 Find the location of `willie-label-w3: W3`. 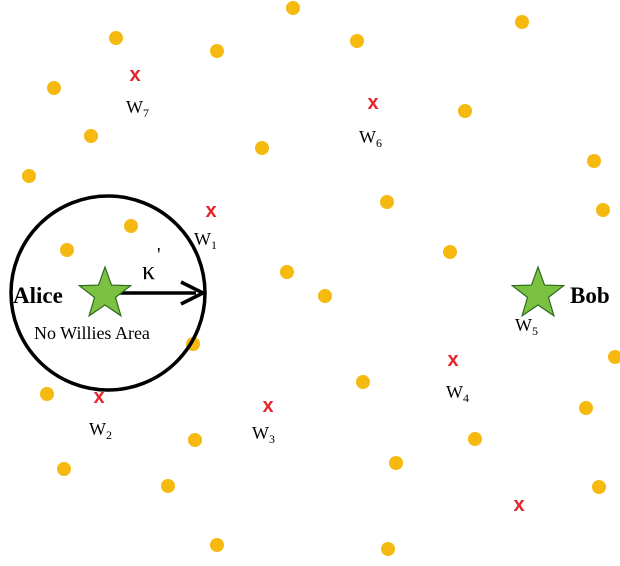

willie-label-w3: W3 is located at coordinates (263, 434).